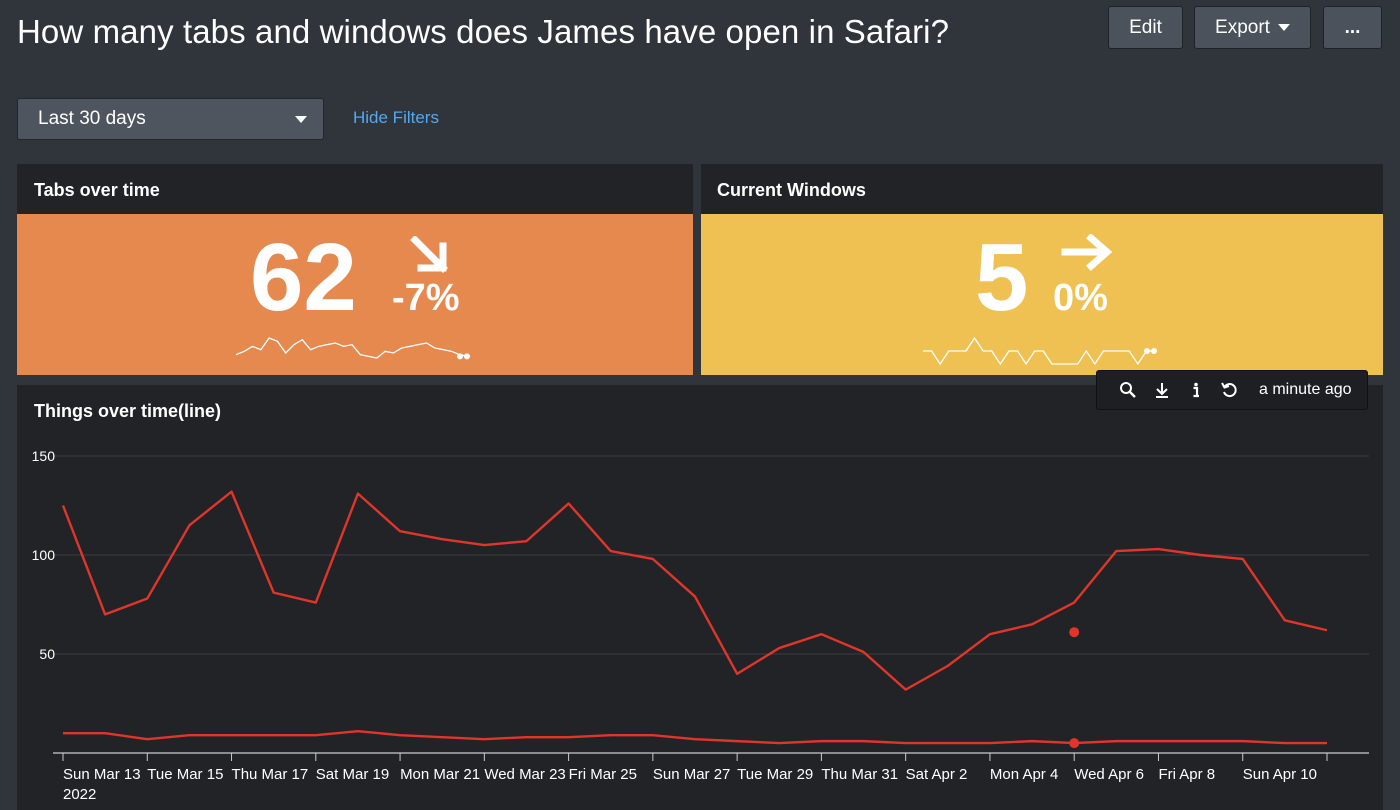 The width and height of the screenshot is (1400, 810). Describe the element at coordinates (1186, 774) in the screenshot. I see `x-tick-label: Fri Apr 8` at that location.